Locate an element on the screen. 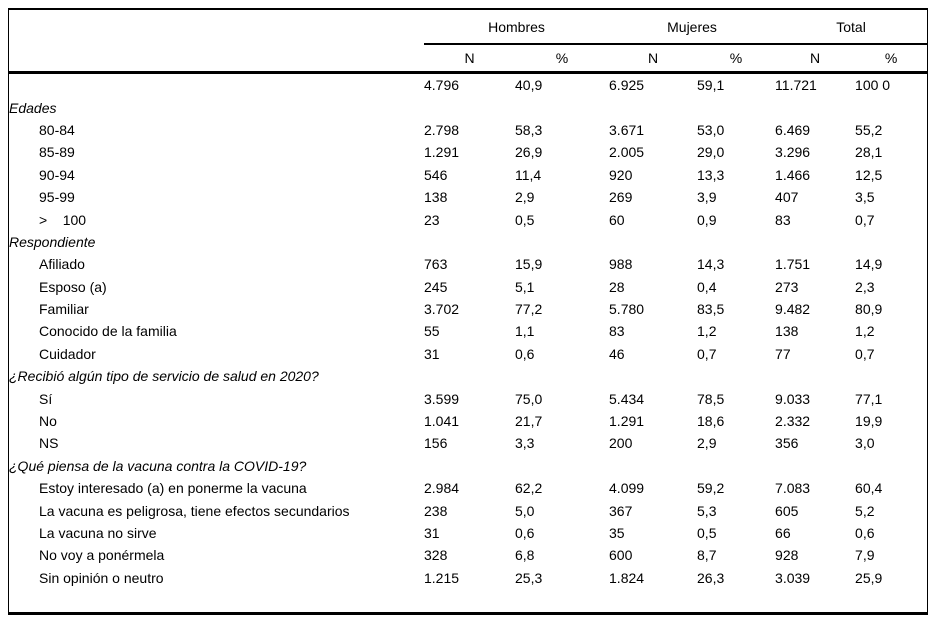 The image size is (935, 624). cell-value: 2.332 is located at coordinates (793, 421).